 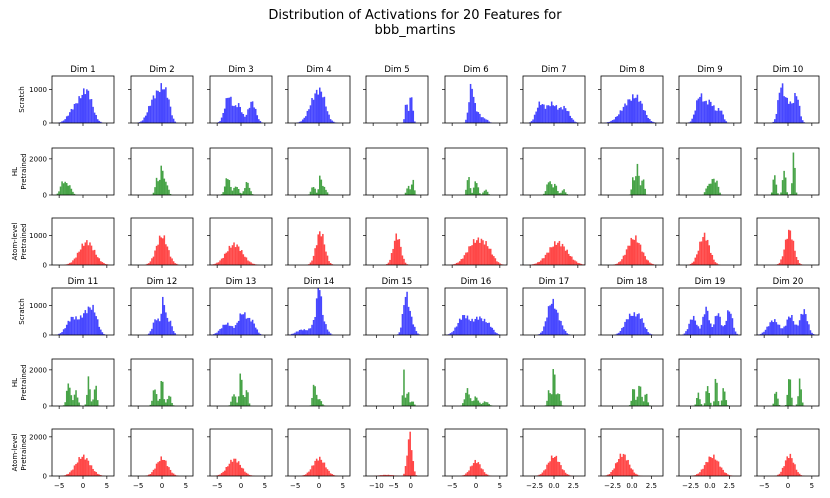 I want to click on y-tick-label: 0, so click(x=45, y=477).